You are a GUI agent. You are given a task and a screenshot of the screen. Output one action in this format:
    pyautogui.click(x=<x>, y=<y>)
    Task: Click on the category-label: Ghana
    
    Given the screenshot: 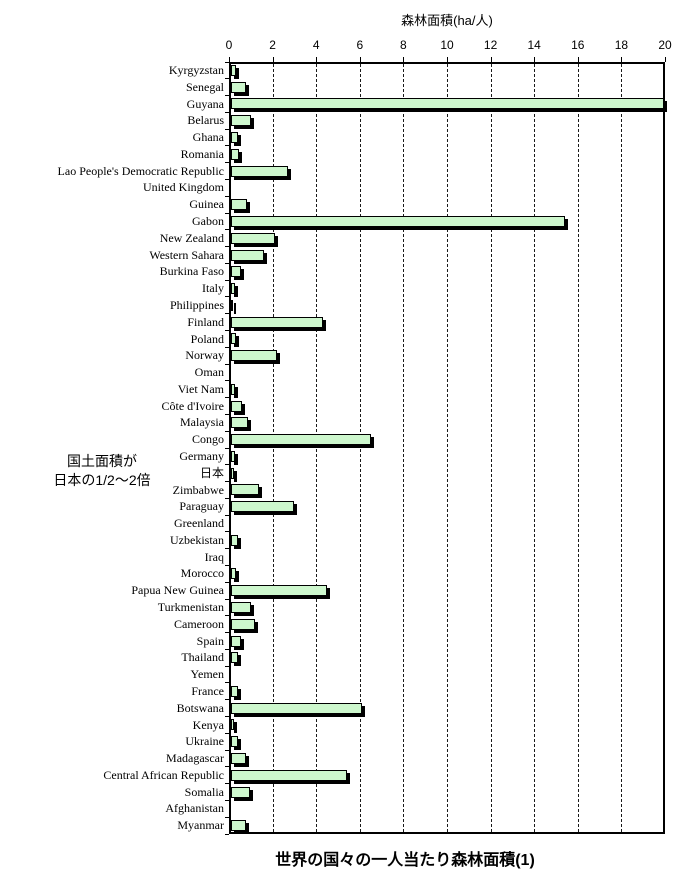 What is the action you would take?
    pyautogui.click(x=208, y=137)
    